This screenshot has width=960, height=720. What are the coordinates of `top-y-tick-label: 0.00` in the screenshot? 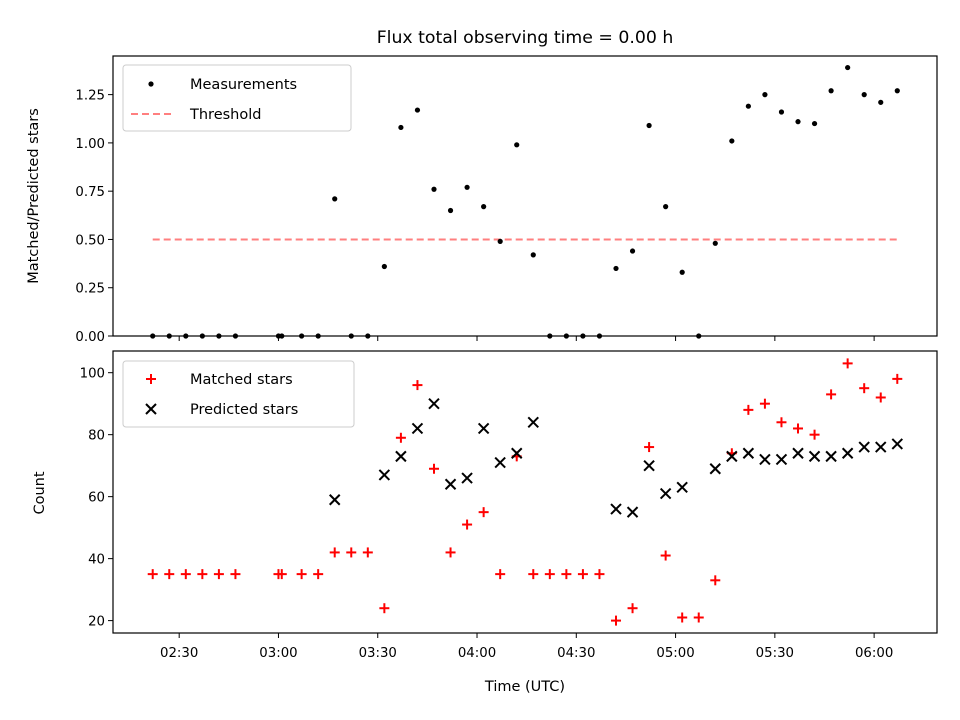 It's located at (90, 337).